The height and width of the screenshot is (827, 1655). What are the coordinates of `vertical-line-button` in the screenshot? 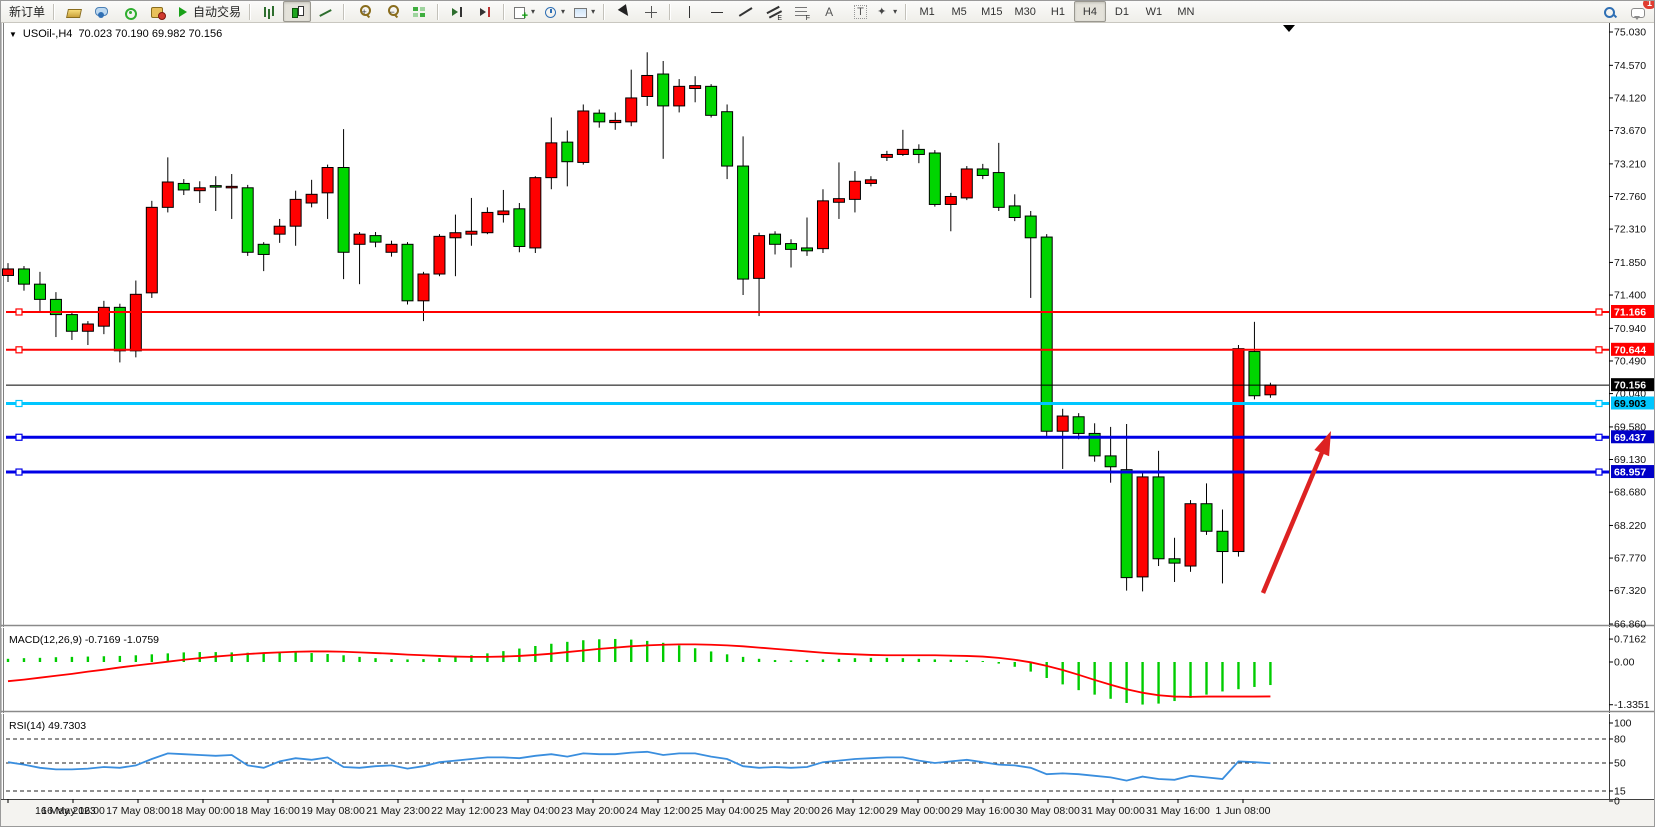 It's located at (689, 11).